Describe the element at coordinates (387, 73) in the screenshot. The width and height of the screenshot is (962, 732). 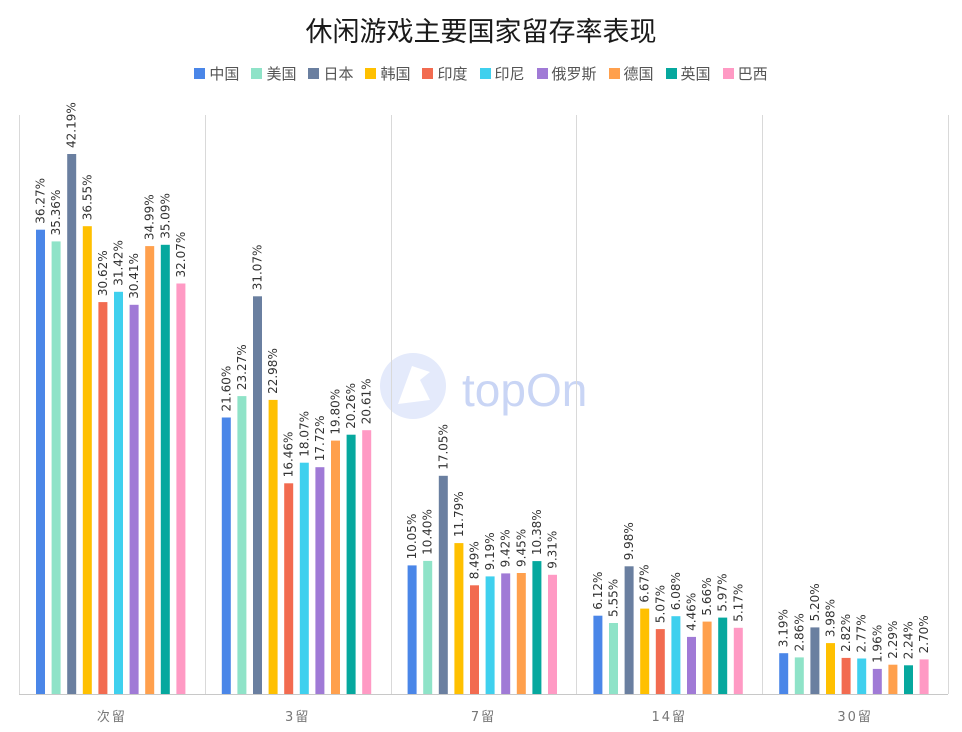
I see `legend-item-3: 韩国` at that location.